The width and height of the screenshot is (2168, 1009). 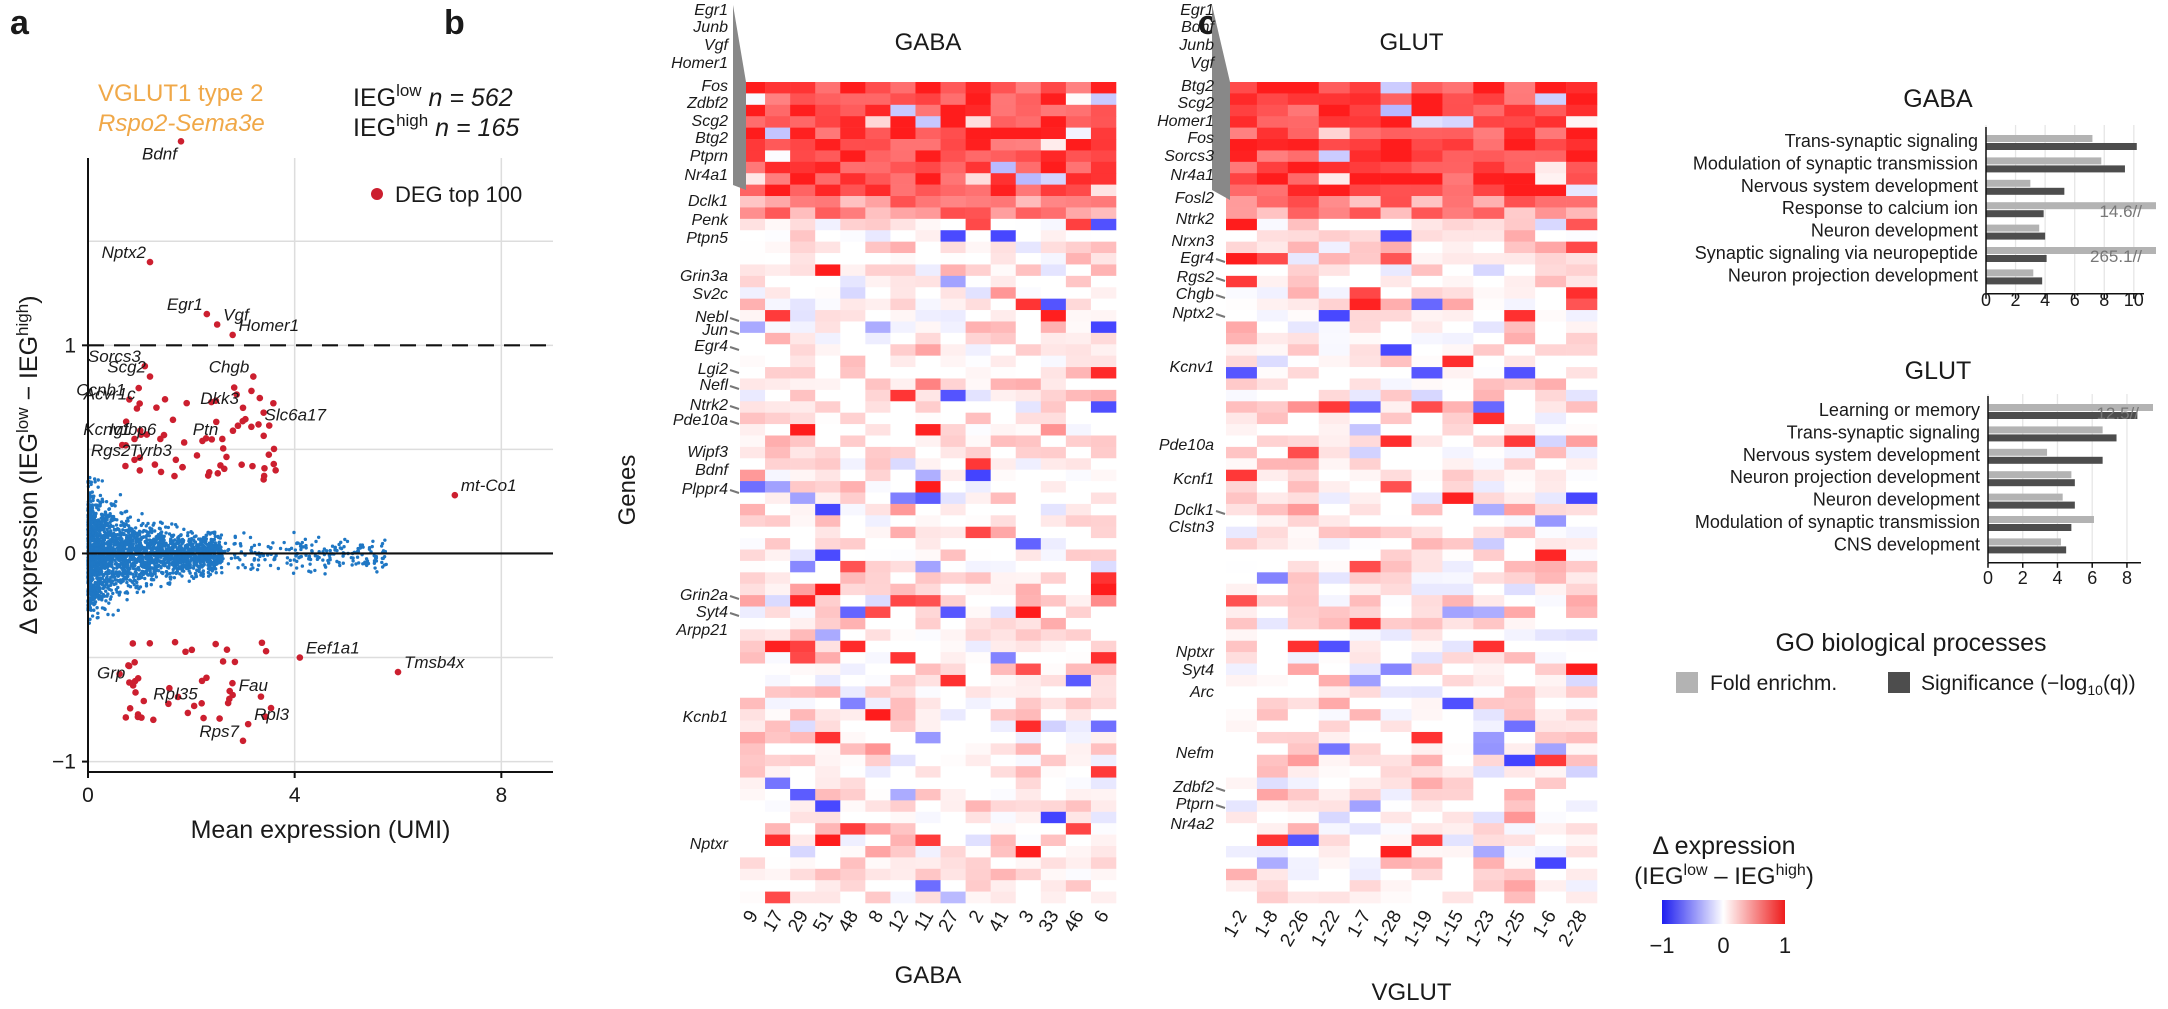 I want to click on gene-label: Rgs2, so click(x=111, y=450).